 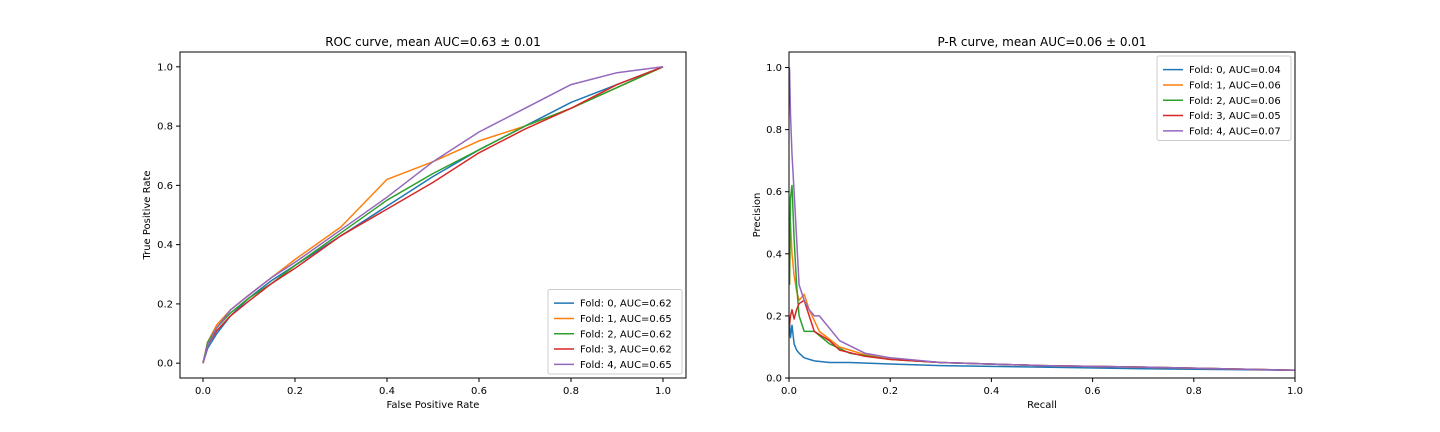 I want to click on pr-legend-label-4: Fold: 4, AUC=0.07, so click(x=1235, y=131).